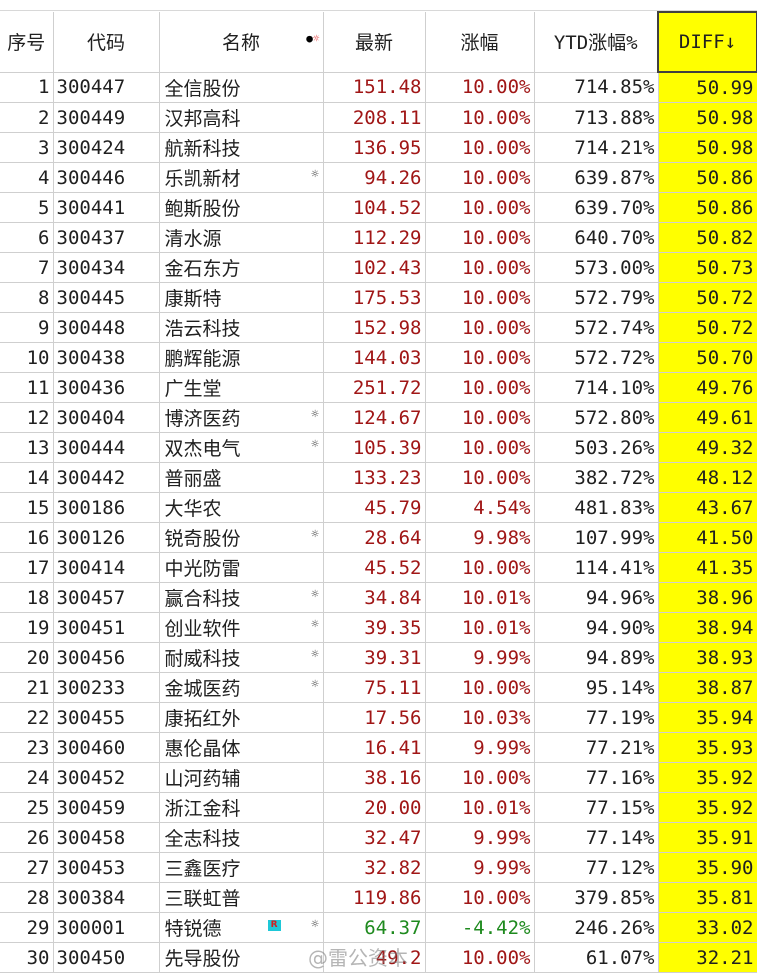 The width and height of the screenshot is (757, 973). Describe the element at coordinates (378, 267) in the screenshot. I see `table-row: 7 300434 金石东方 102.43 10.00% 573.00% 50.73` at that location.